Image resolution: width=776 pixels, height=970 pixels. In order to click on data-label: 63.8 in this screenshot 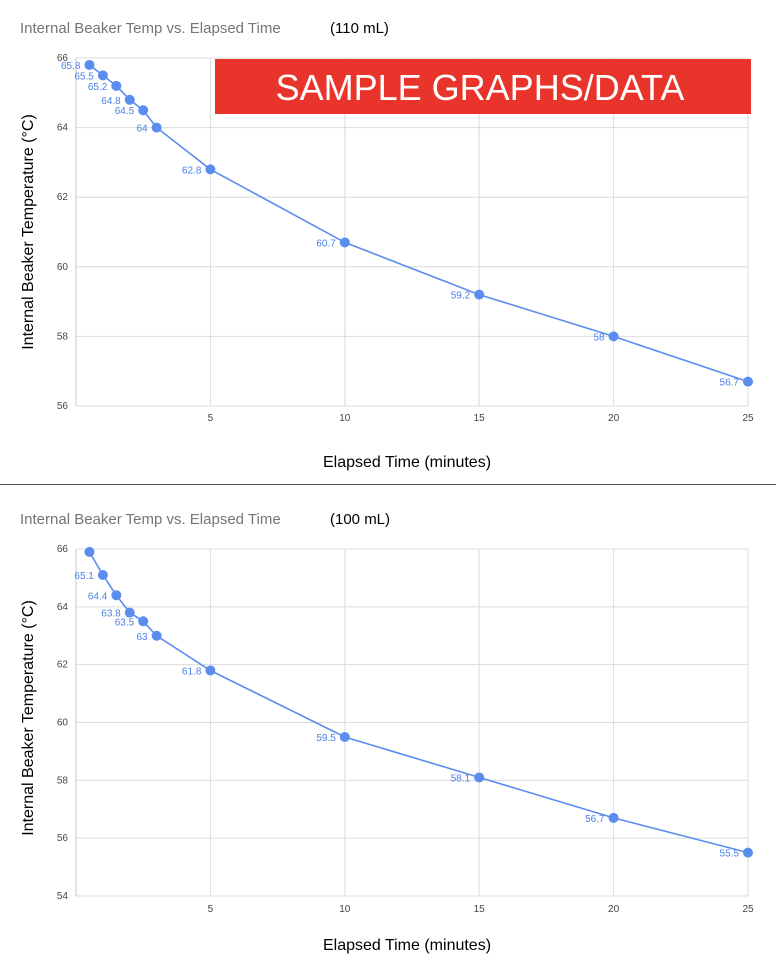, I will do `click(111, 614)`.